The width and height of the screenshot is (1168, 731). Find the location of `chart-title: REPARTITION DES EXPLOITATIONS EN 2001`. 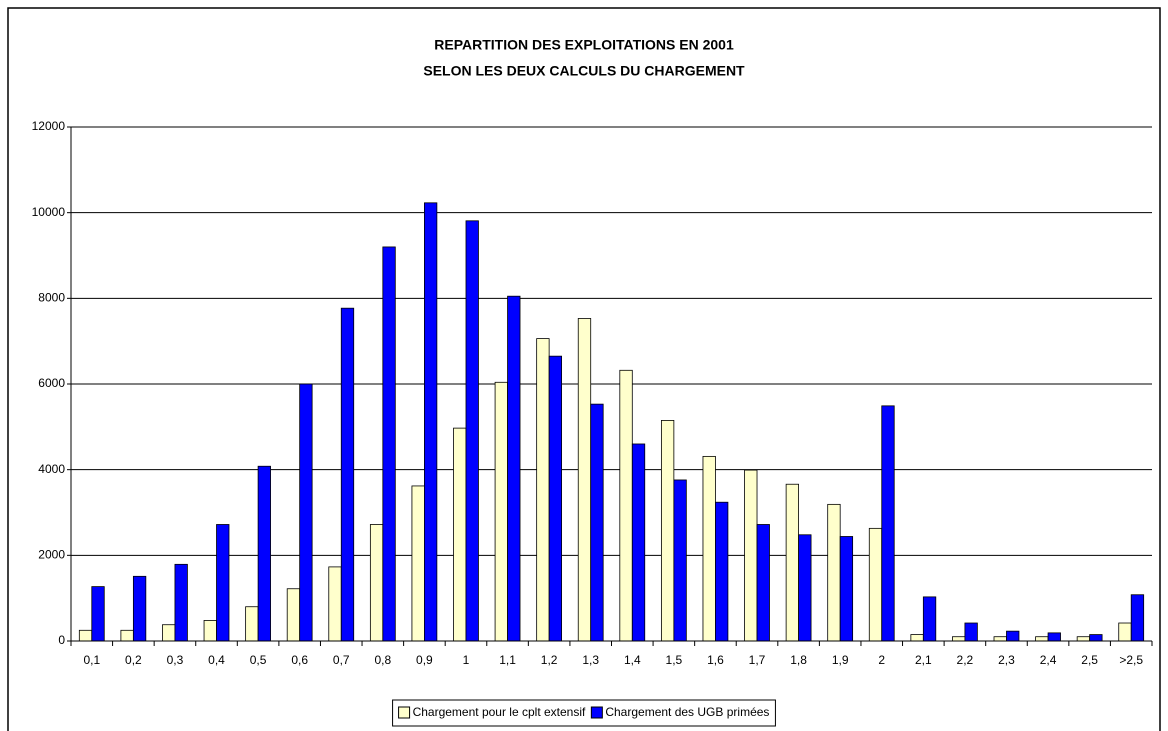

chart-title: REPARTITION DES EXPLOITATIONS EN 2001 is located at coordinates (584, 45).